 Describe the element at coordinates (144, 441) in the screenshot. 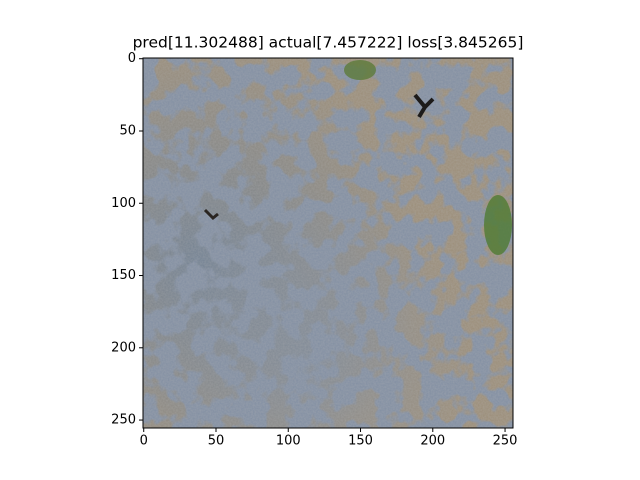

I see `x-tick-label: 0` at that location.